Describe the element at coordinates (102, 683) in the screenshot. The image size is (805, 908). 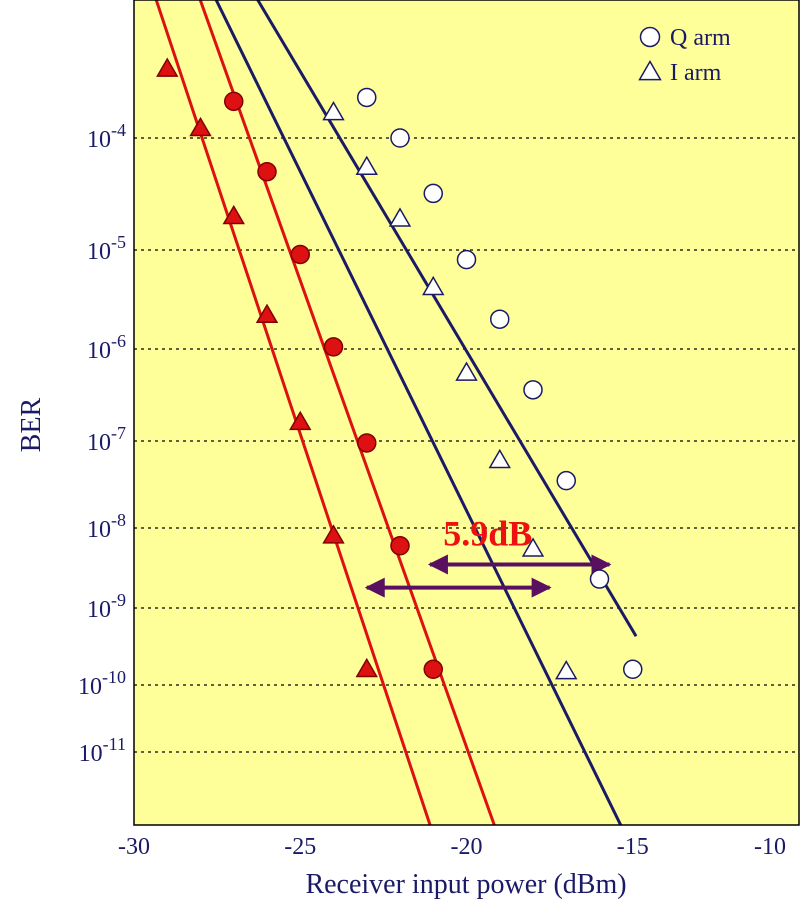
I see `y-tick-label: 10⁻¹⁰` at that location.